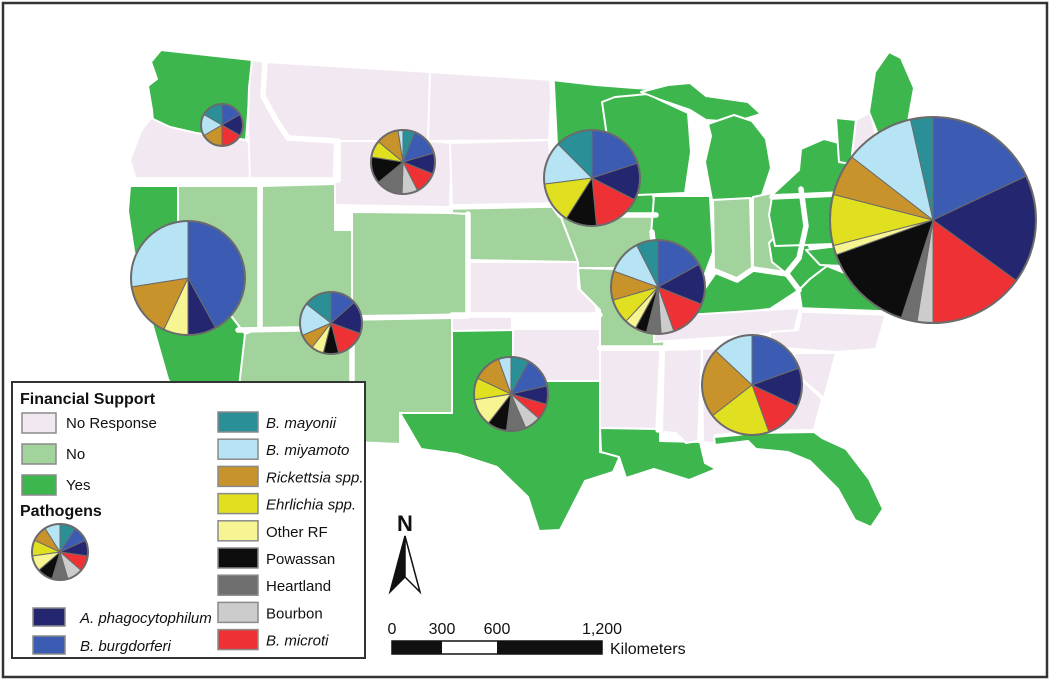 This screenshot has height=680, width=1050. Describe the element at coordinates (307, 450) in the screenshot. I see `legend-label-miyamoto: B. miyamoto` at that location.